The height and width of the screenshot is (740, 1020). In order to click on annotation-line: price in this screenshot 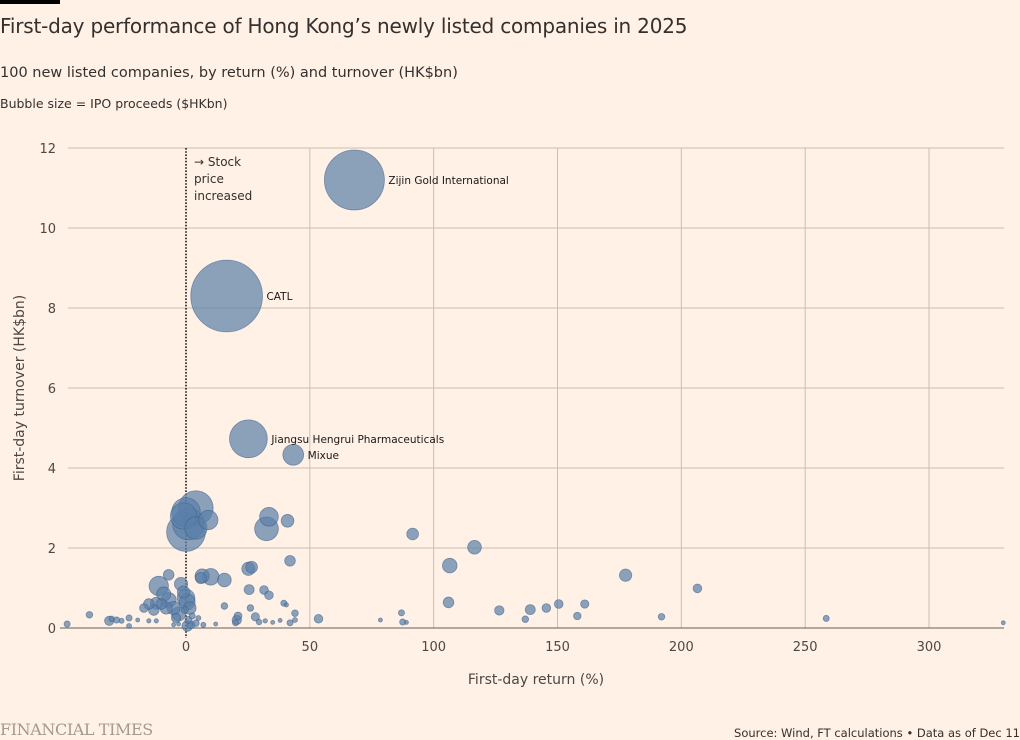, I will do `click(209, 179)`.